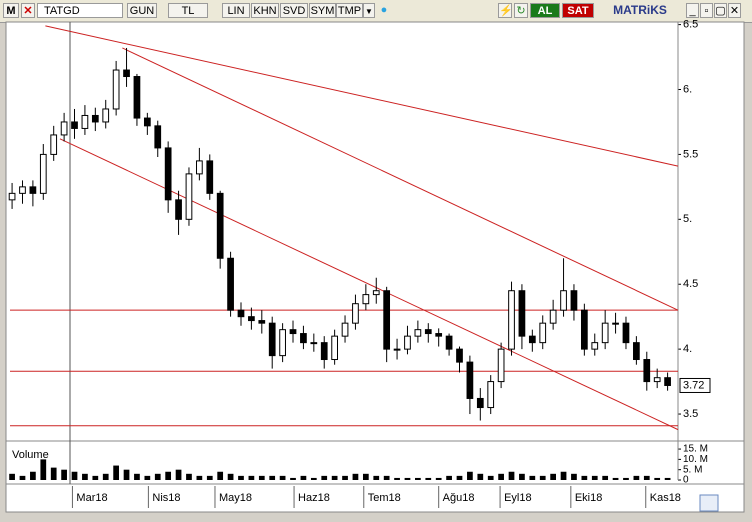 Image resolution: width=752 pixels, height=522 pixels. Describe the element at coordinates (545, 10) in the screenshot. I see `buy-button: AL` at that location.